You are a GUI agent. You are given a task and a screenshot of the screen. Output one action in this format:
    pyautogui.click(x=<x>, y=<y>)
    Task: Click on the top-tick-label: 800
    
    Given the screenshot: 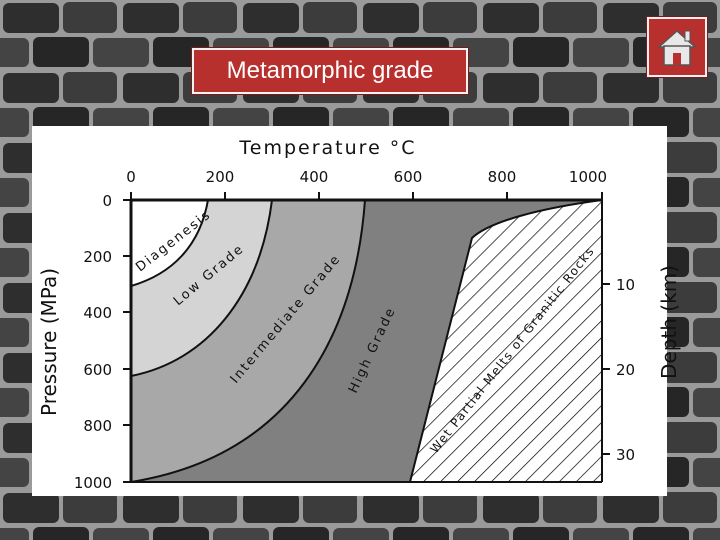 What is the action you would take?
    pyautogui.click(x=502, y=177)
    